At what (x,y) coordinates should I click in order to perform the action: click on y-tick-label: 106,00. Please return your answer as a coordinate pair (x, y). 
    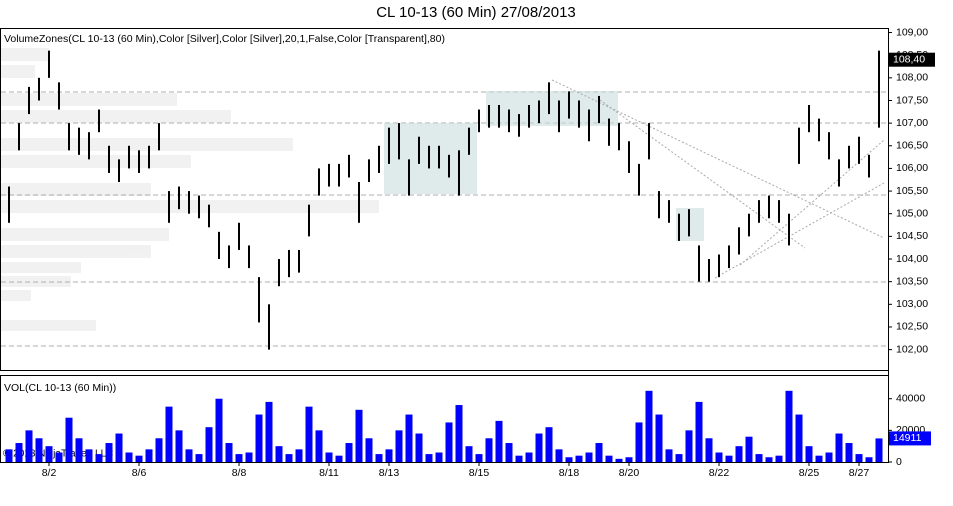
    Looking at the image, I should click on (912, 168).